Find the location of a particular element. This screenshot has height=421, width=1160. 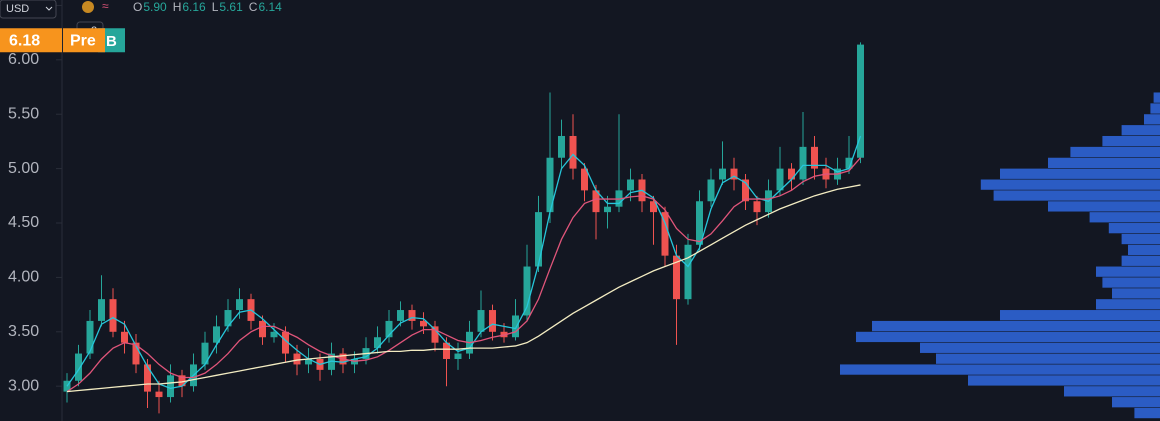

price-tag: 6.18 is located at coordinates (24, 40).